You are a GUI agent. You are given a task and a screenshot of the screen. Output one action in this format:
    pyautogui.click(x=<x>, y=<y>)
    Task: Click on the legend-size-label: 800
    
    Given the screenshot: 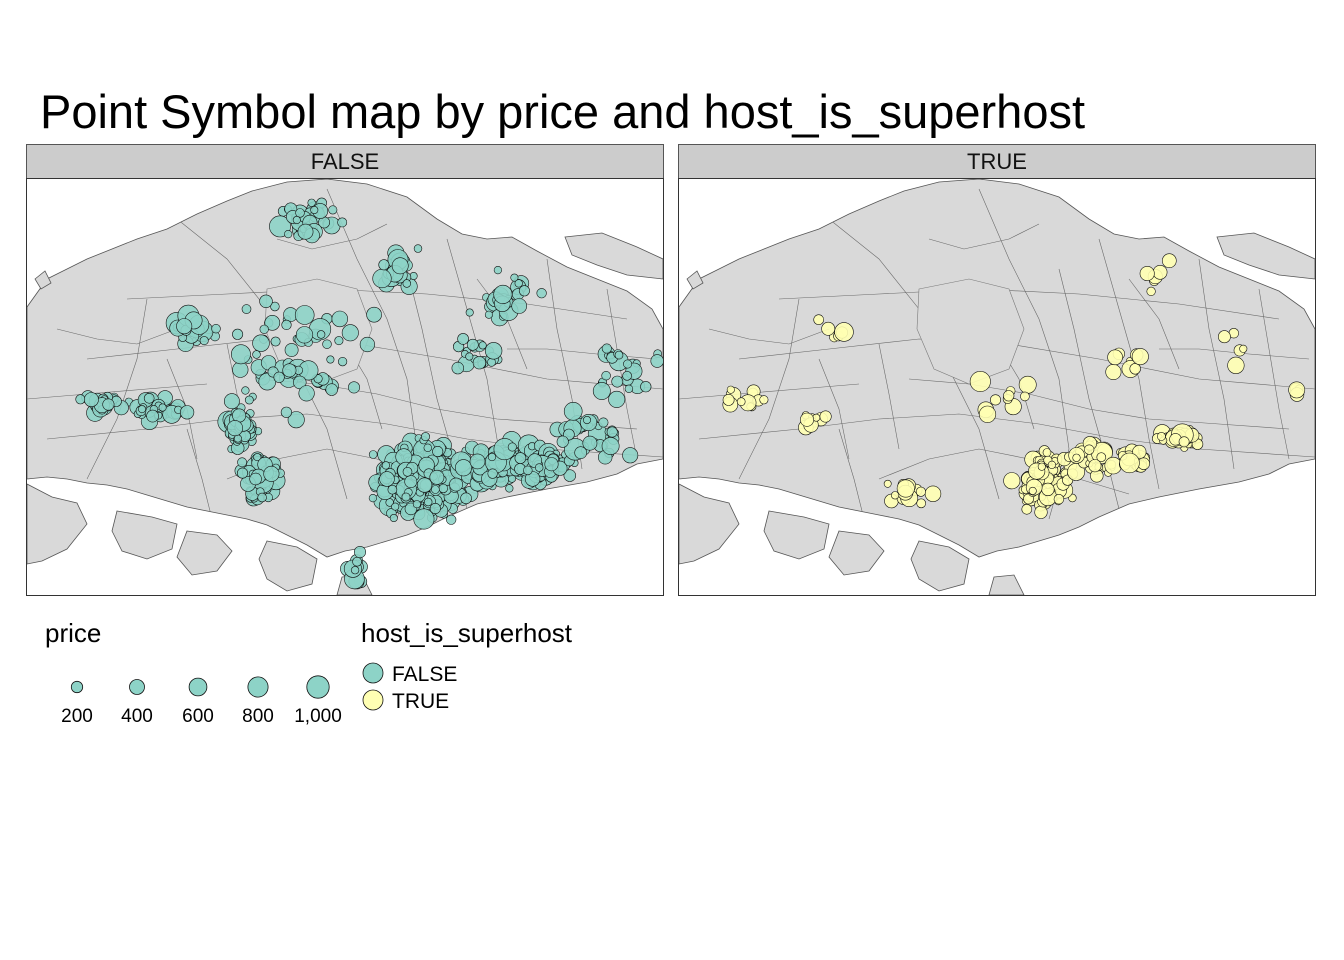 What is the action you would take?
    pyautogui.click(x=258, y=716)
    